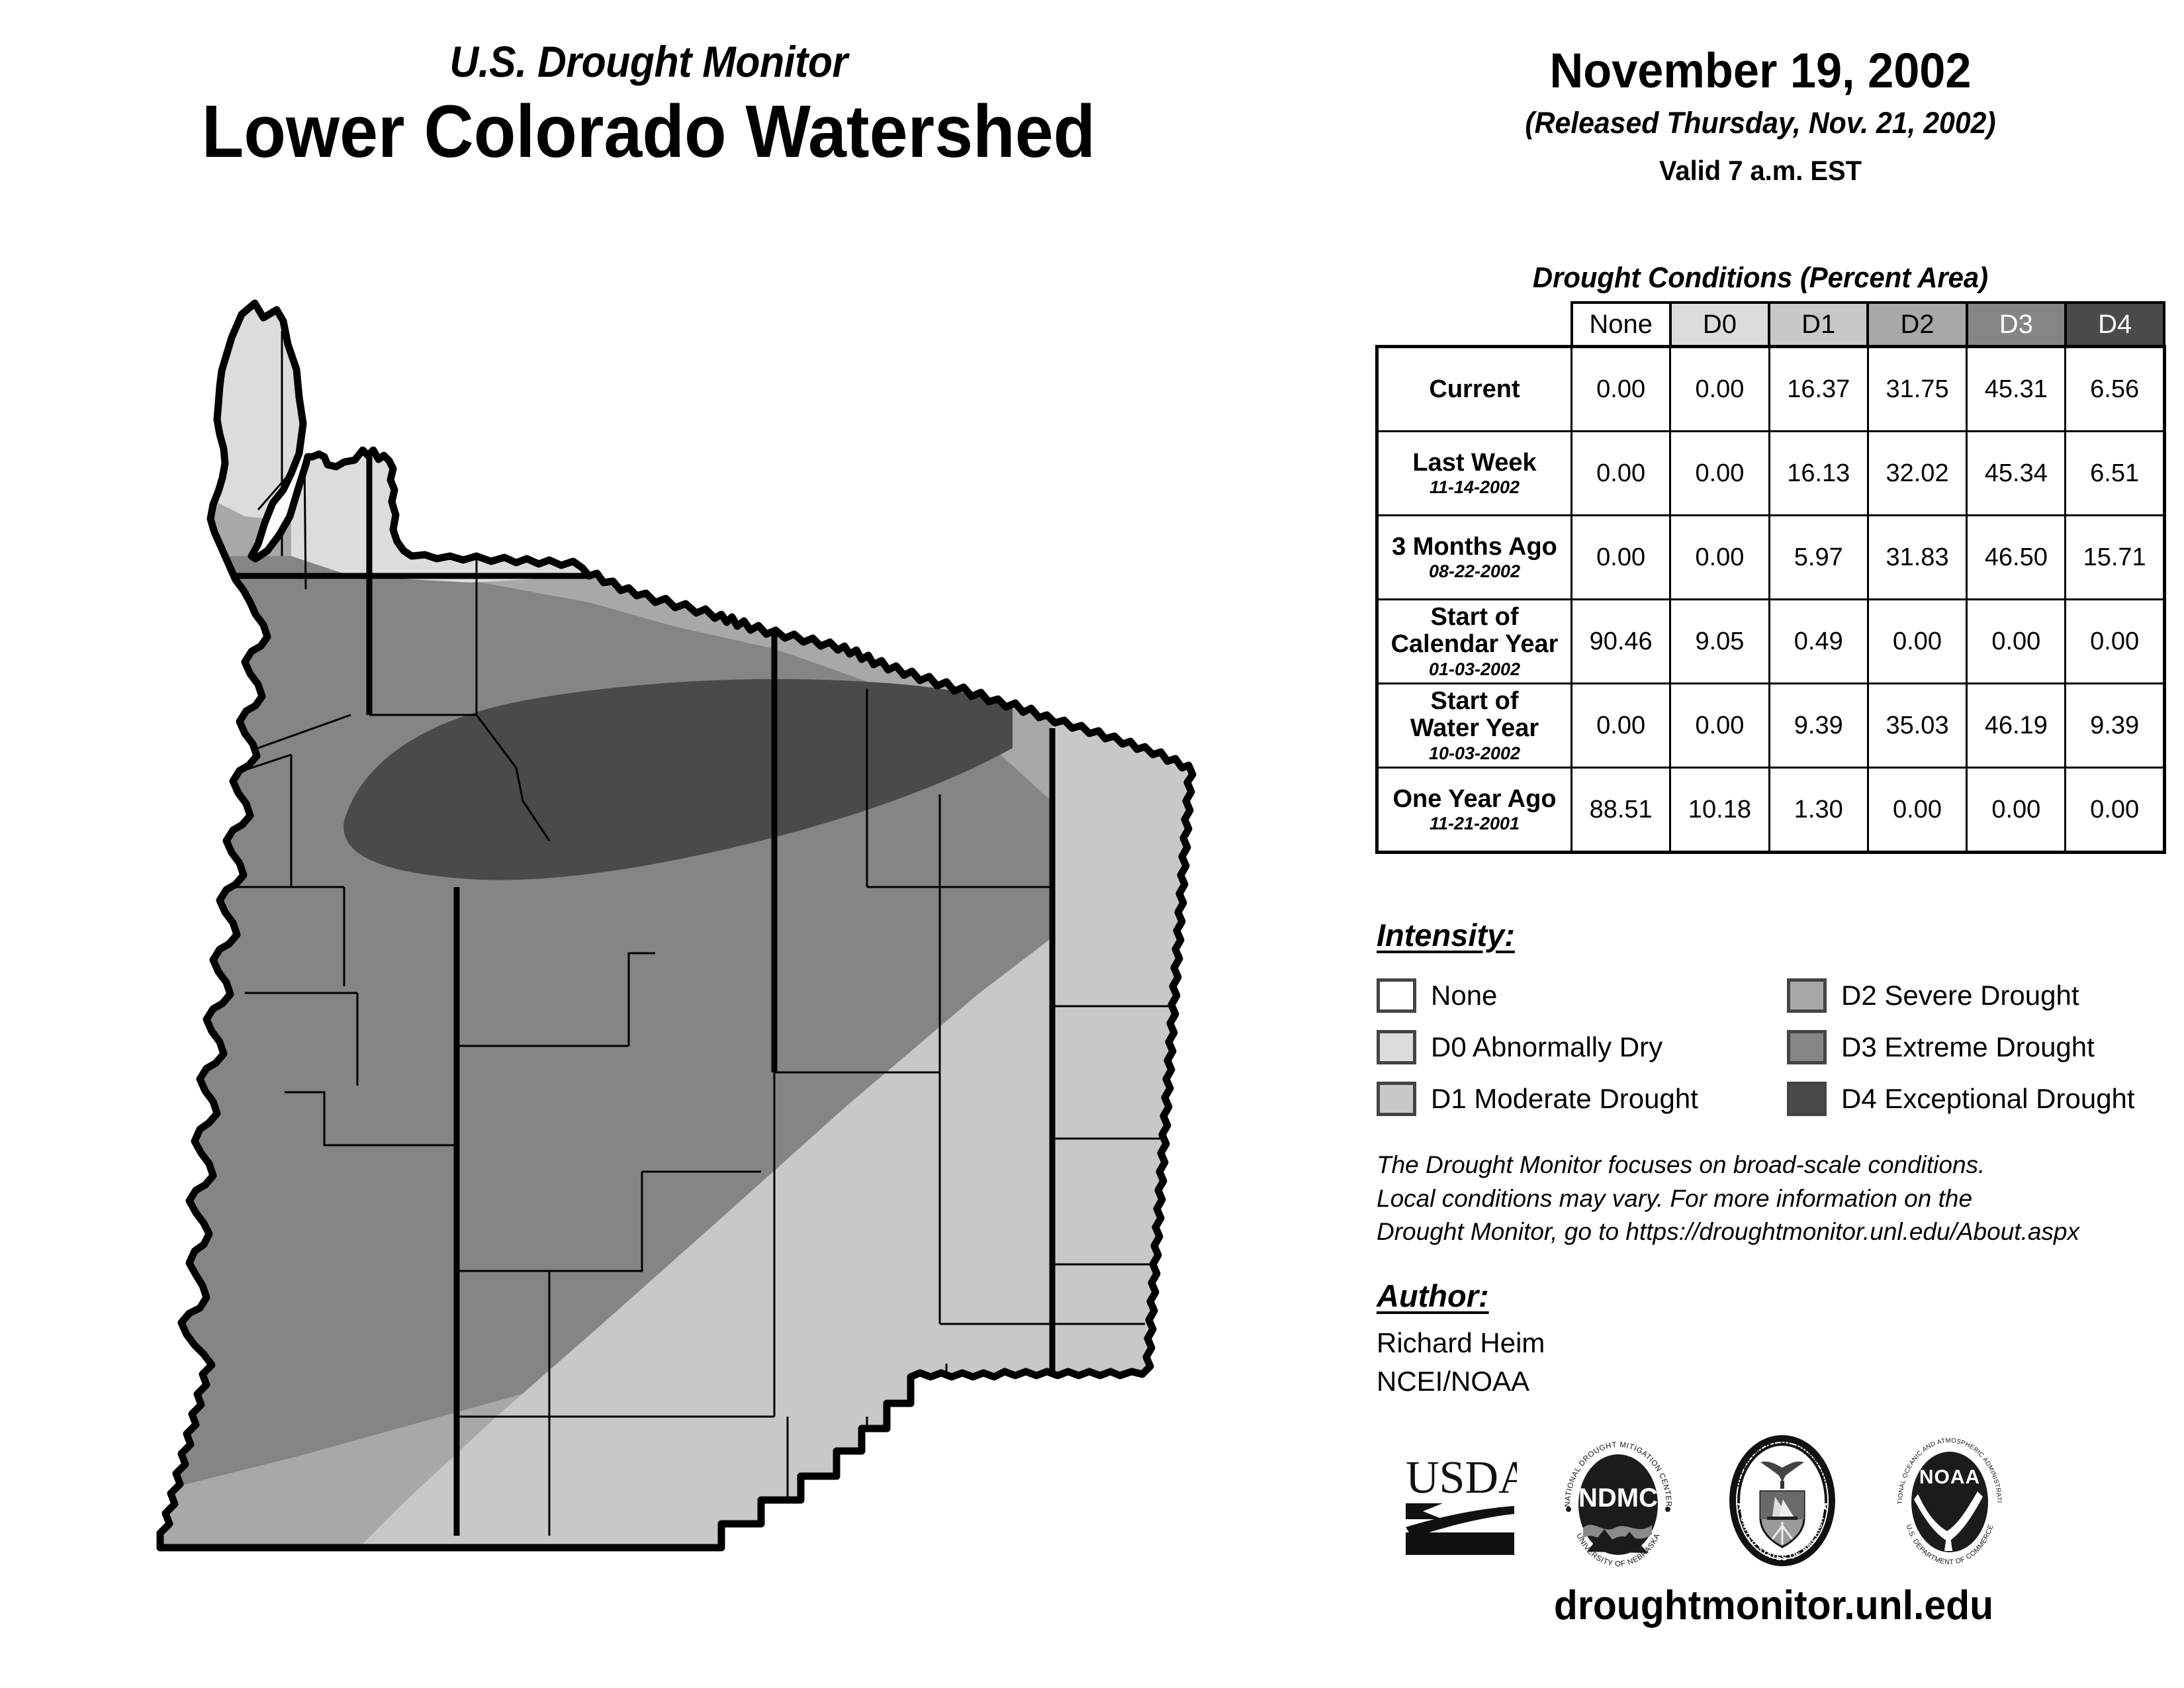  Describe the element at coordinates (1582, 995) in the screenshot. I see `legend-item: None` at that location.